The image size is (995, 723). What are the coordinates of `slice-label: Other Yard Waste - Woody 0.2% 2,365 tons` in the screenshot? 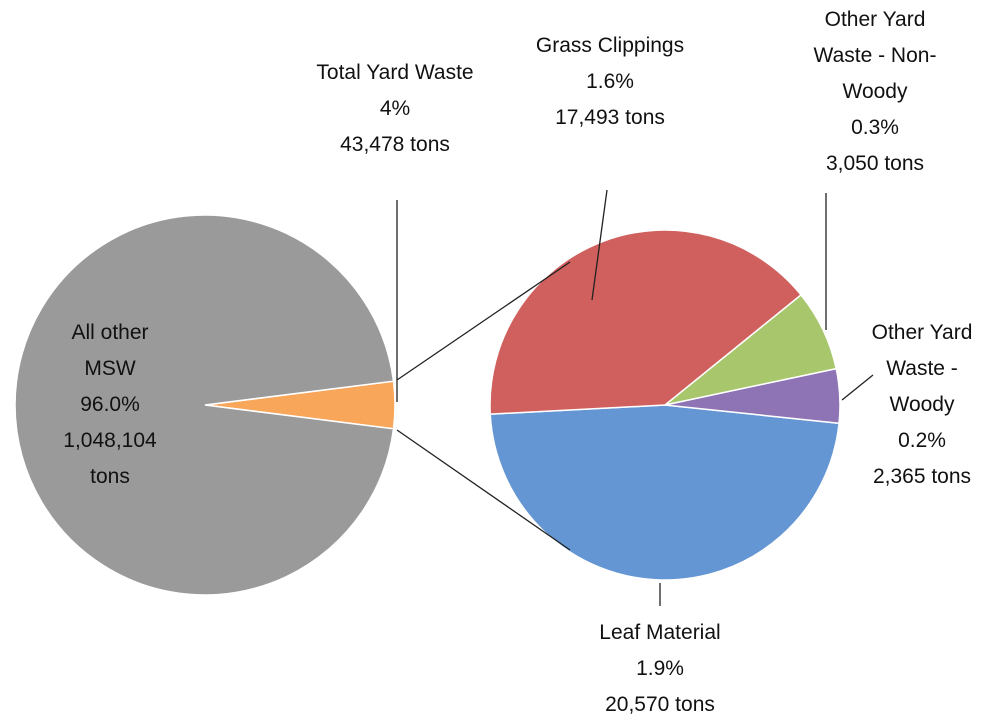 It's located at (922, 405).